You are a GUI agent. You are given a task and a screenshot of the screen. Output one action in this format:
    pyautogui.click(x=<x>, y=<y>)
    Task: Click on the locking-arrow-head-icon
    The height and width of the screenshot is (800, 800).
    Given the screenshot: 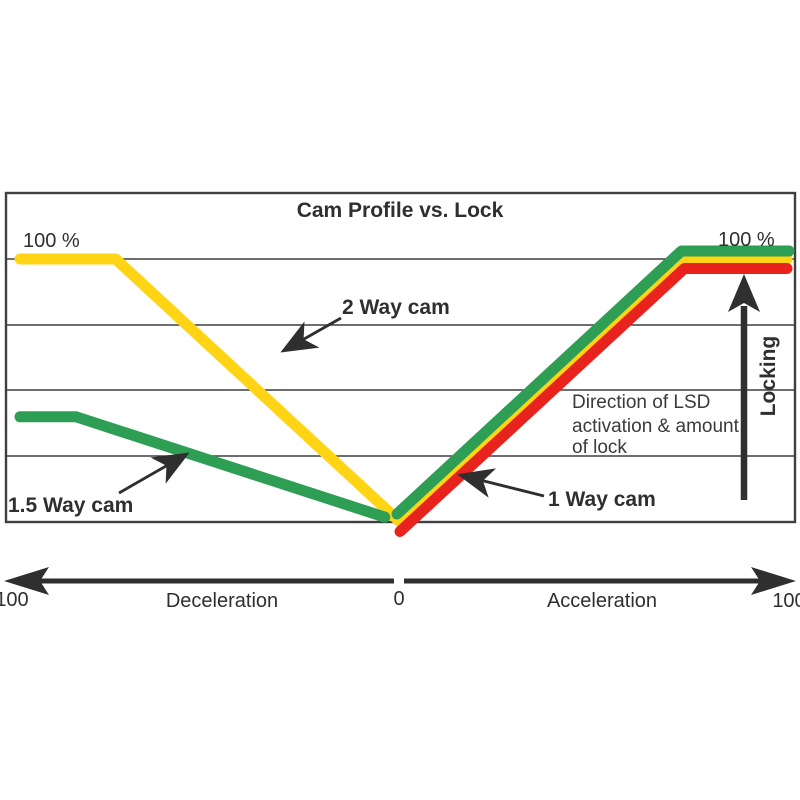 What is the action you would take?
    pyautogui.click(x=744, y=293)
    